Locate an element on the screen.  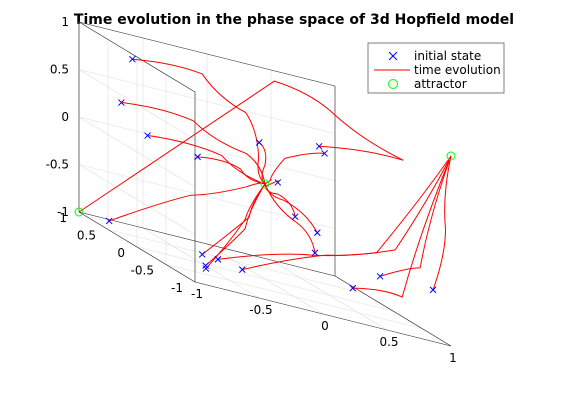
legend-box is located at coordinates (436, 68).